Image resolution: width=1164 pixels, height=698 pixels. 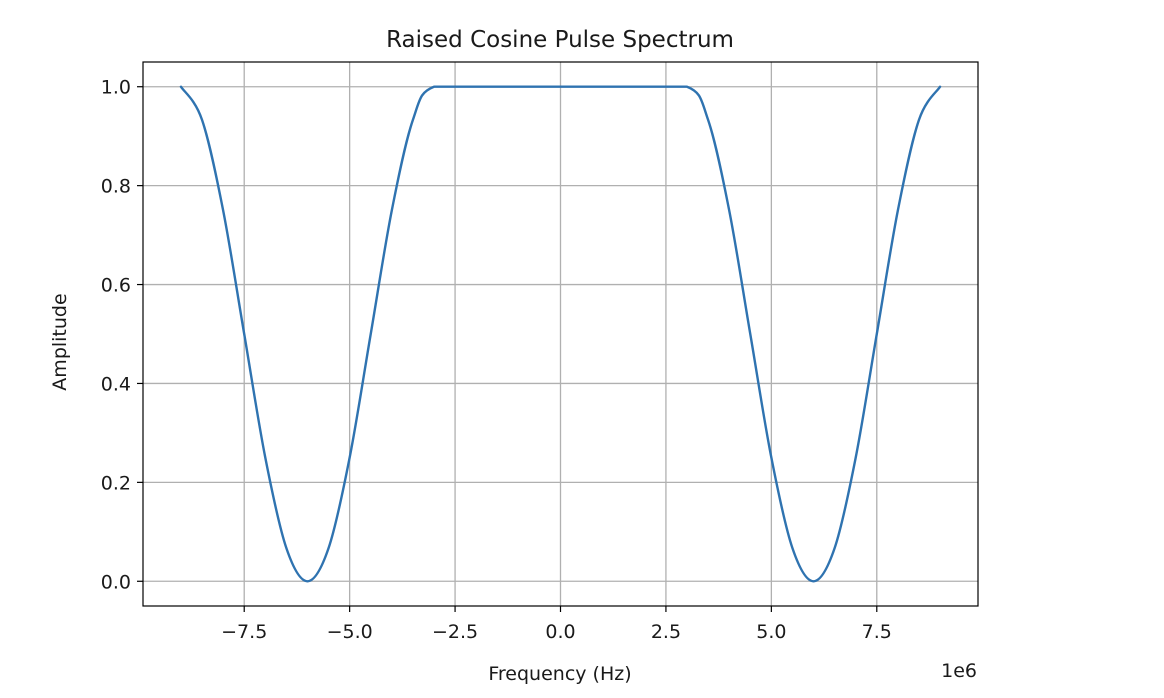 I want to click on x-tick-label: −7.5, so click(x=244, y=632).